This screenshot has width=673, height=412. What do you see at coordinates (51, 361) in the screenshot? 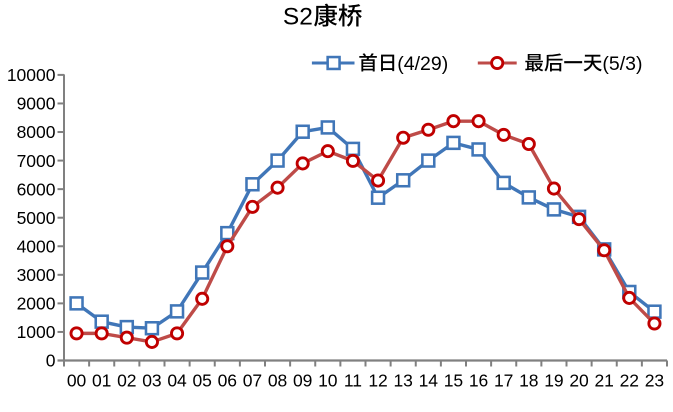
I see `svg-text: 0` at bounding box center [51, 361].